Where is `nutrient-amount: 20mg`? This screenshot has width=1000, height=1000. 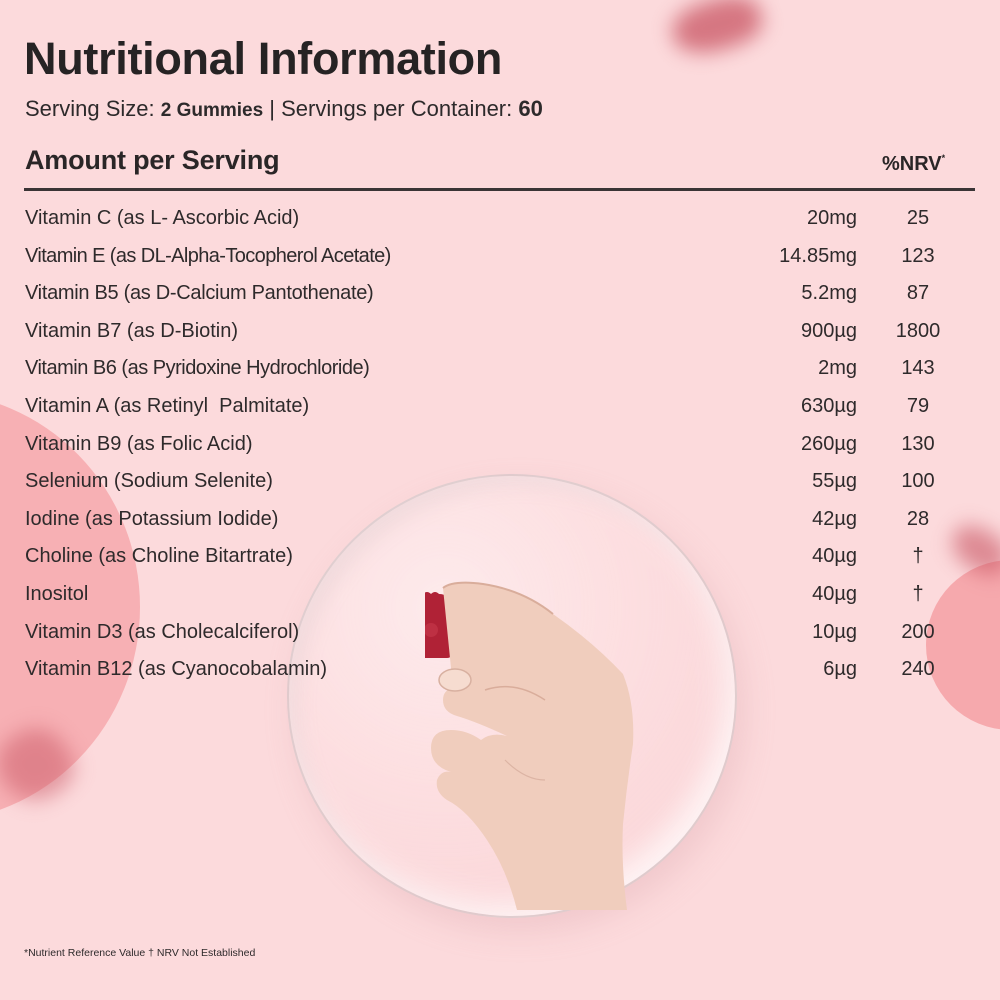
nutrient-amount: 20mg is located at coordinates (831, 218).